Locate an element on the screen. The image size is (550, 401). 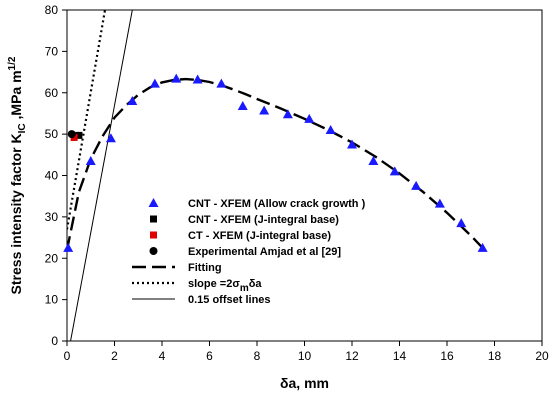
y-tick-label: 30 is located at coordinates (52, 217).